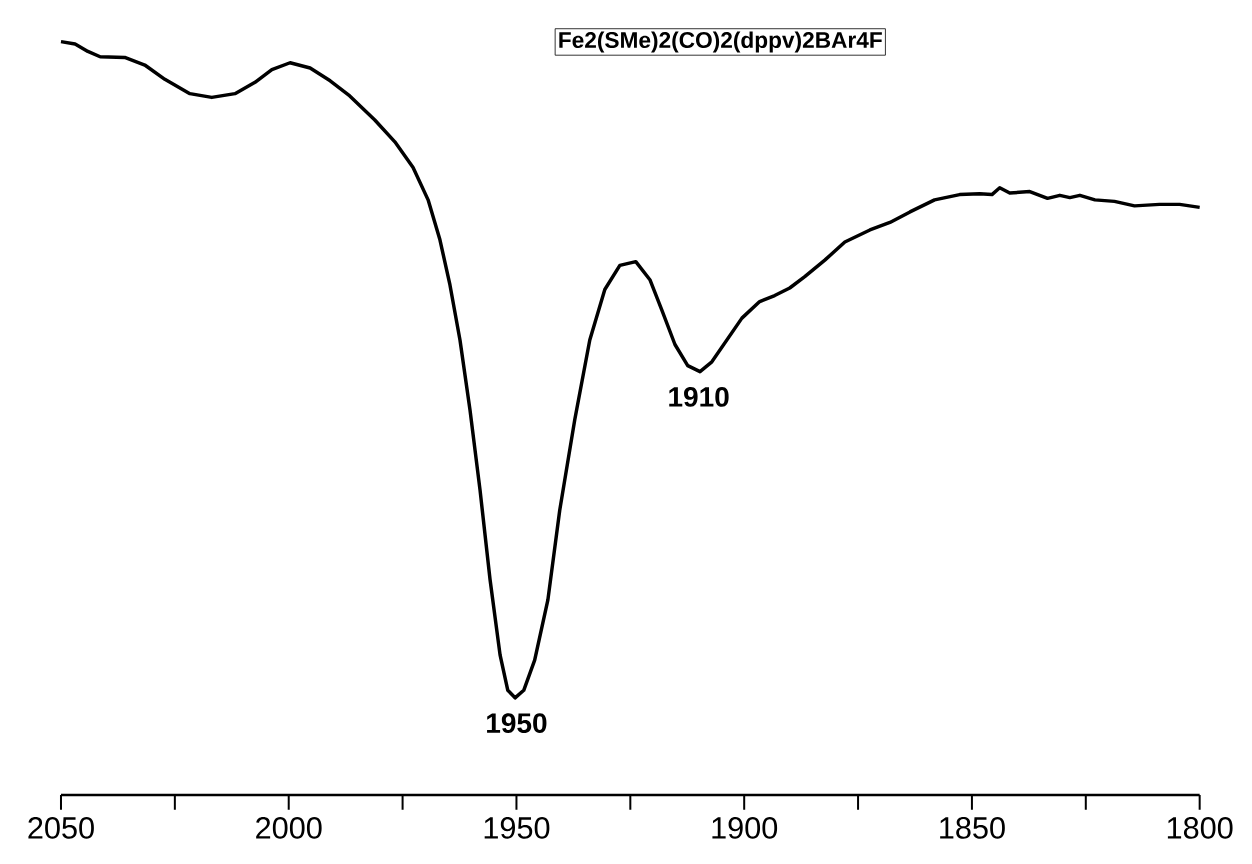 This screenshot has height=864, width=1252. What do you see at coordinates (972, 828) in the screenshot?
I see `x-tick-label: 1850` at bounding box center [972, 828].